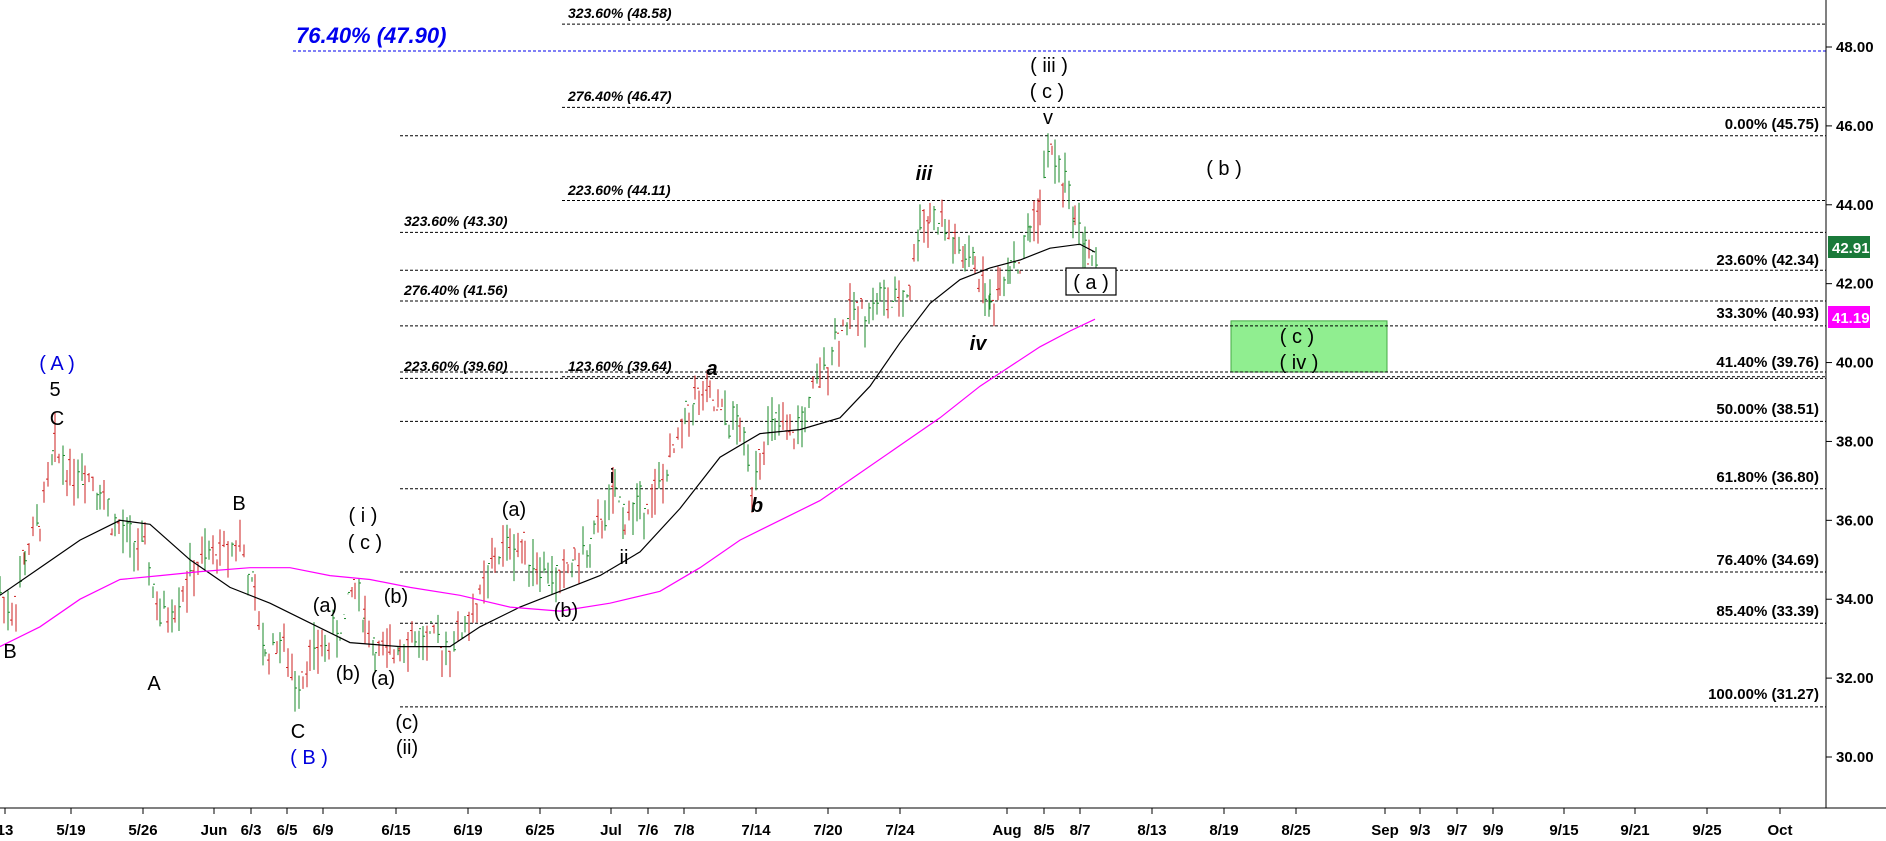  I want to click on ext-label-5: 276.40% (41.56), so click(455, 290).